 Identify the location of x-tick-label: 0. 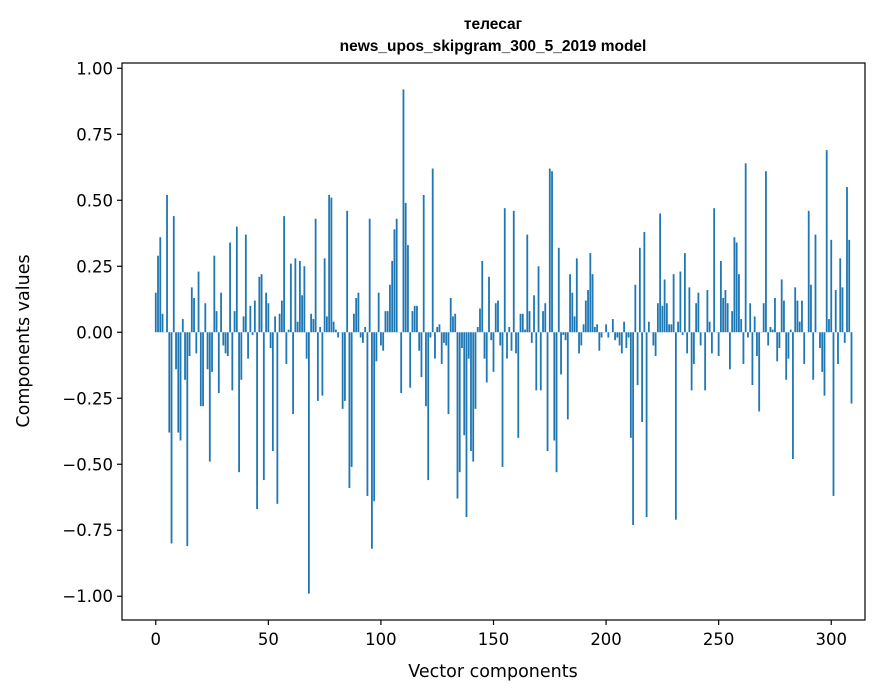
(156, 639).